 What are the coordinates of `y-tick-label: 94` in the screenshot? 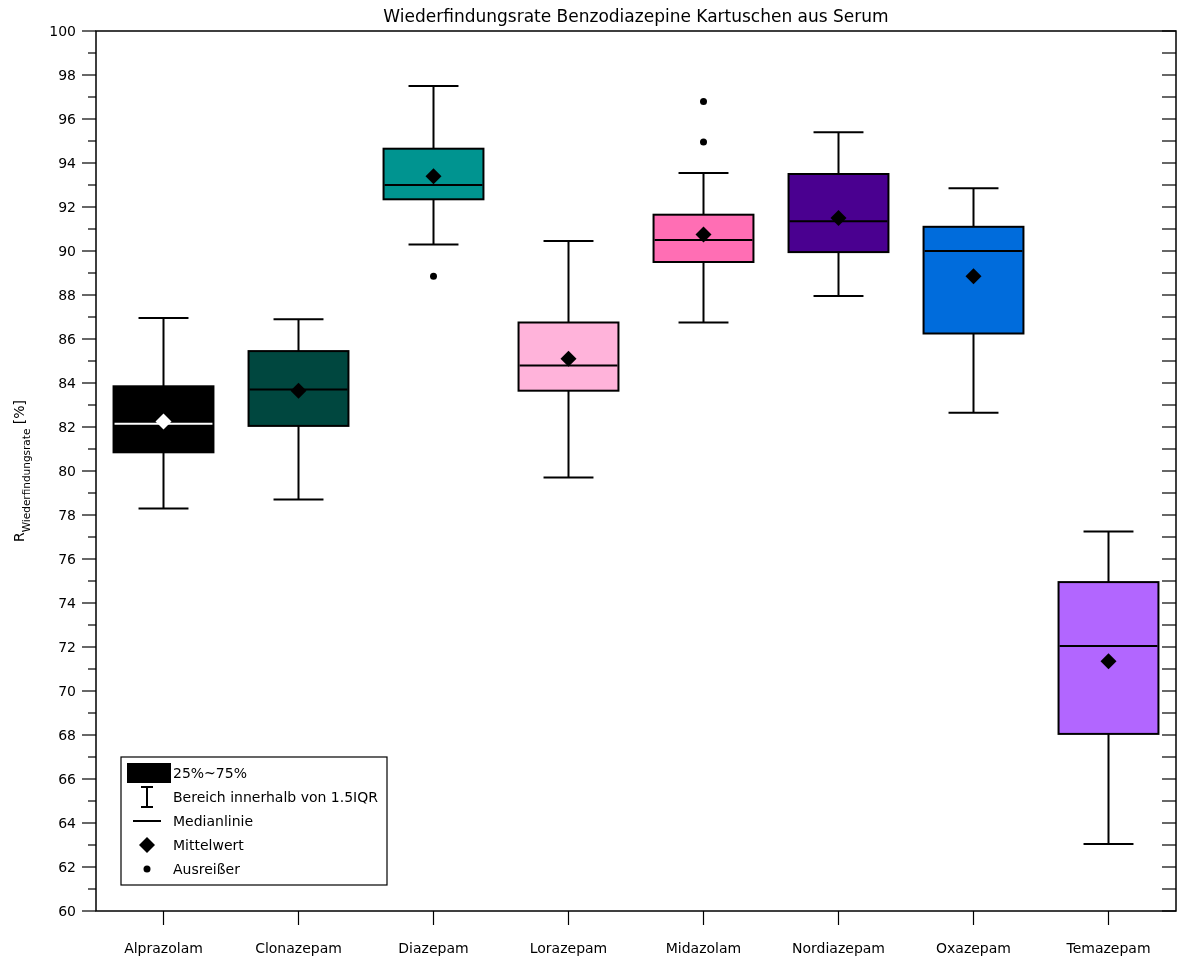 It's located at (67, 162).